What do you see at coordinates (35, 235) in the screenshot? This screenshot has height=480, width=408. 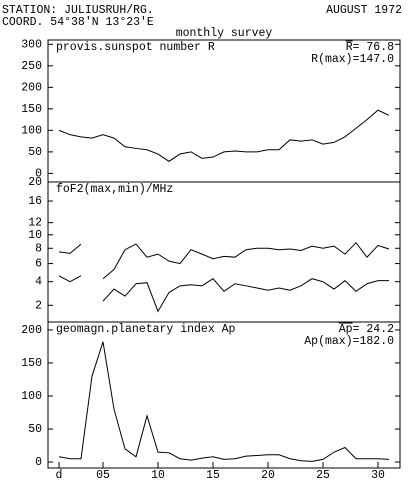 I see `y-tick-label: 10` at bounding box center [35, 235].